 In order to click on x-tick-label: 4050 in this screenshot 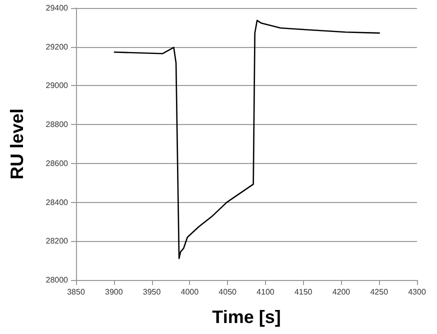, I will do `click(228, 292)`.